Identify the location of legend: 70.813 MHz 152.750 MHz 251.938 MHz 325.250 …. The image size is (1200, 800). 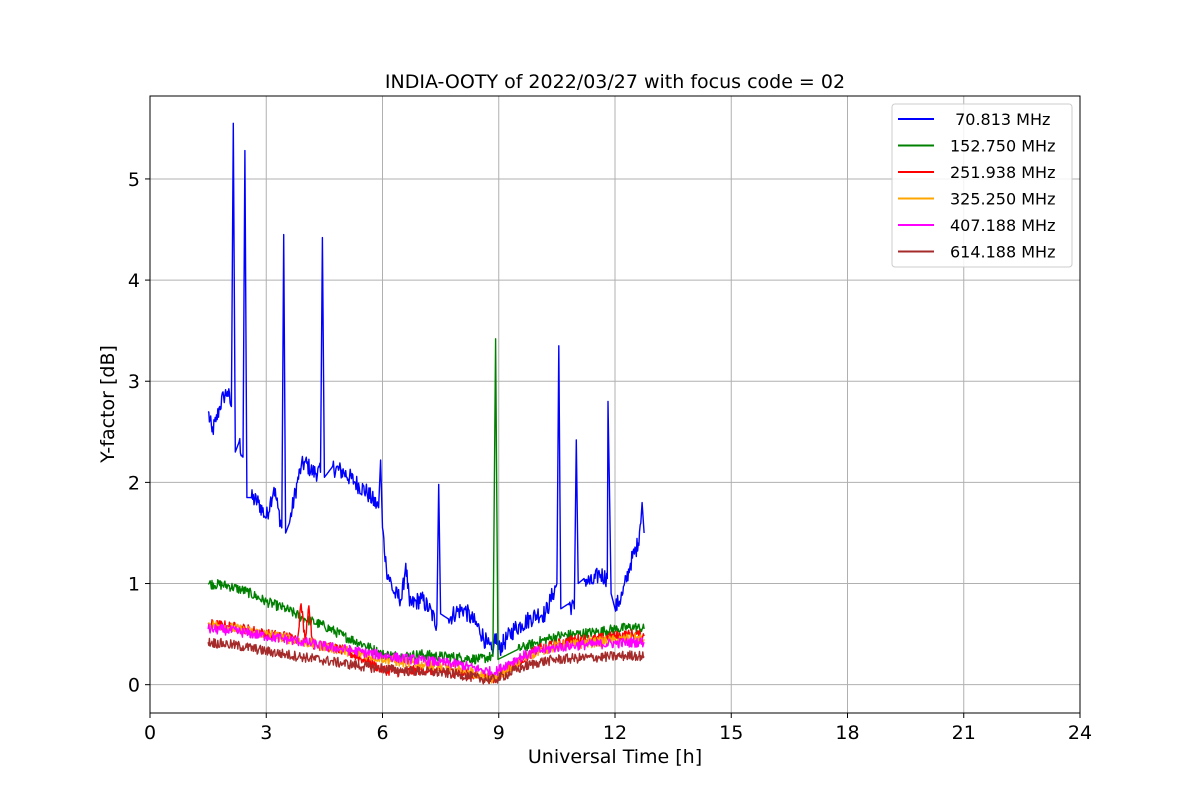
(982, 185).